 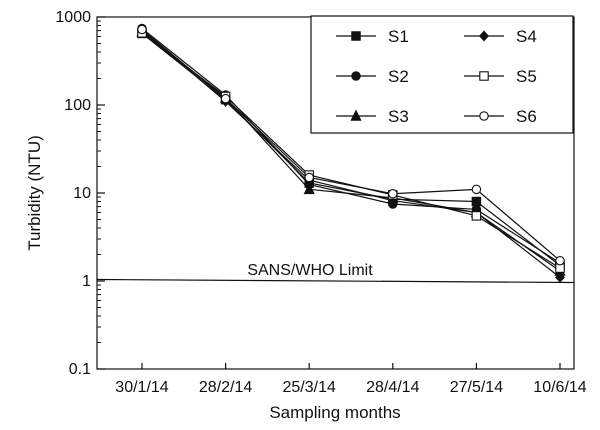 I want to click on data-point-s3, so click(x=309, y=188).